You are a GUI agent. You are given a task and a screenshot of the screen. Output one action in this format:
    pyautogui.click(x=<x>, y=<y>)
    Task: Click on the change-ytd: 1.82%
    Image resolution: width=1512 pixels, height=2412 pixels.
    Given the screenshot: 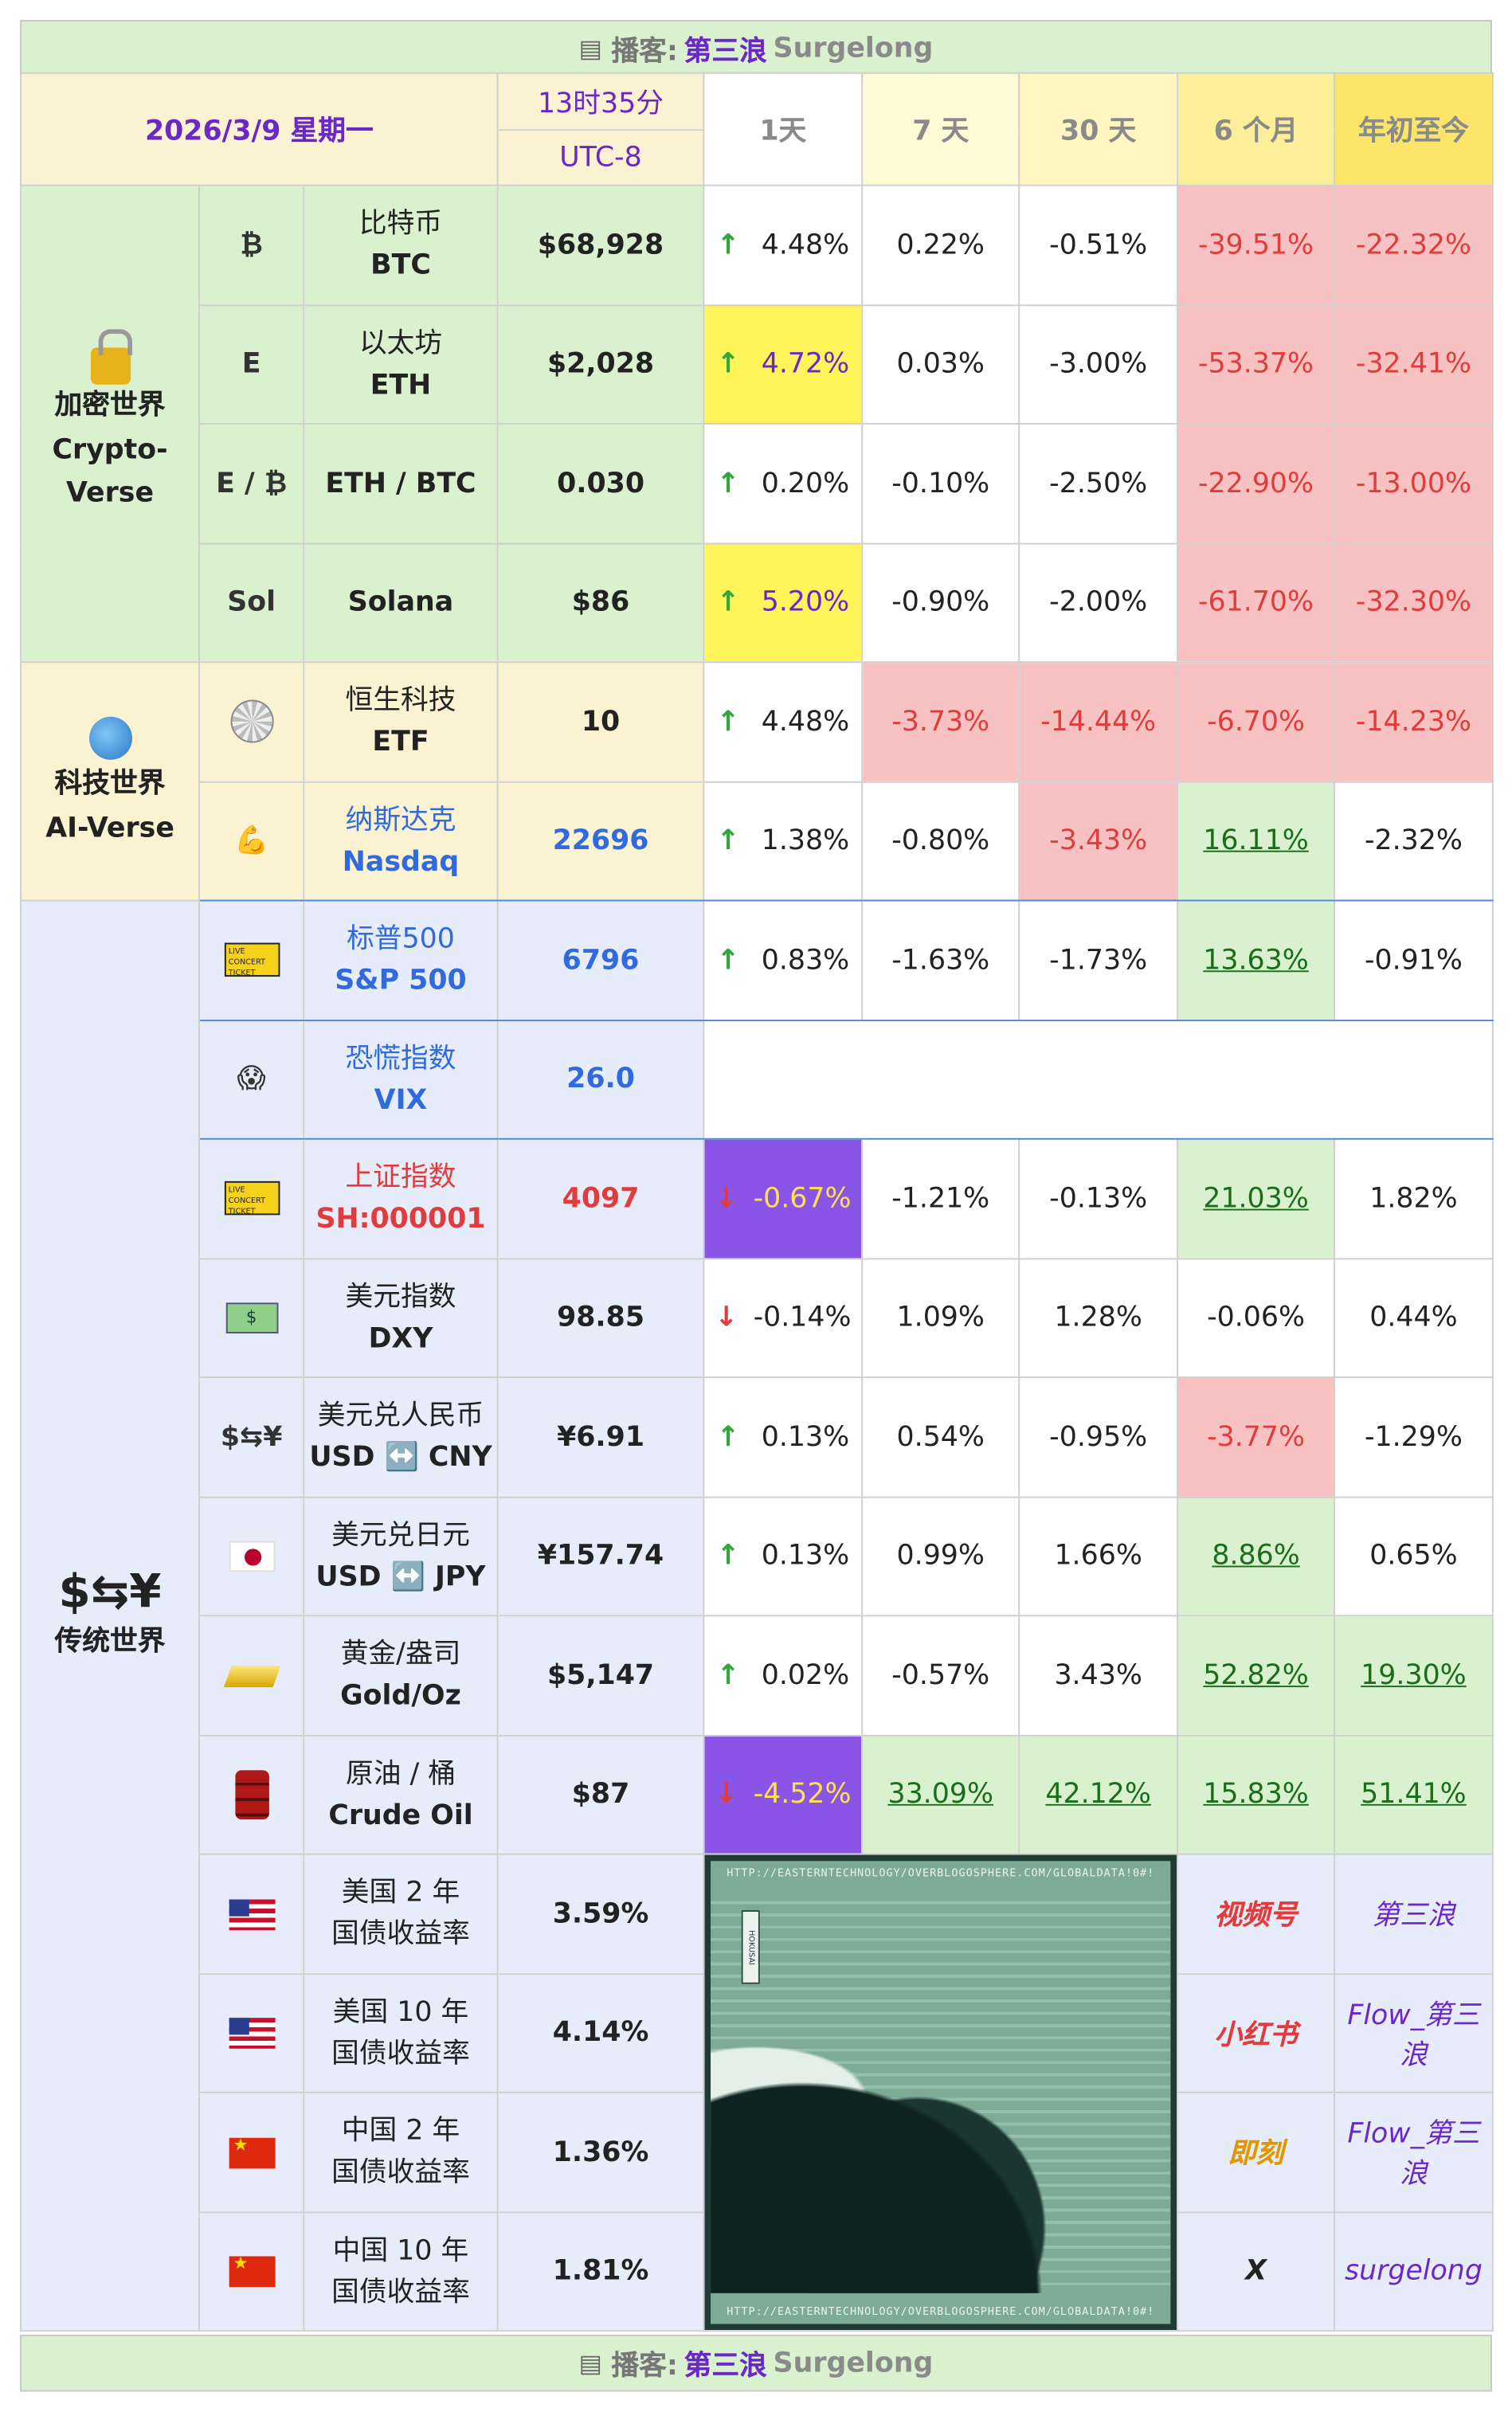 What is the action you would take?
    pyautogui.click(x=1414, y=1198)
    